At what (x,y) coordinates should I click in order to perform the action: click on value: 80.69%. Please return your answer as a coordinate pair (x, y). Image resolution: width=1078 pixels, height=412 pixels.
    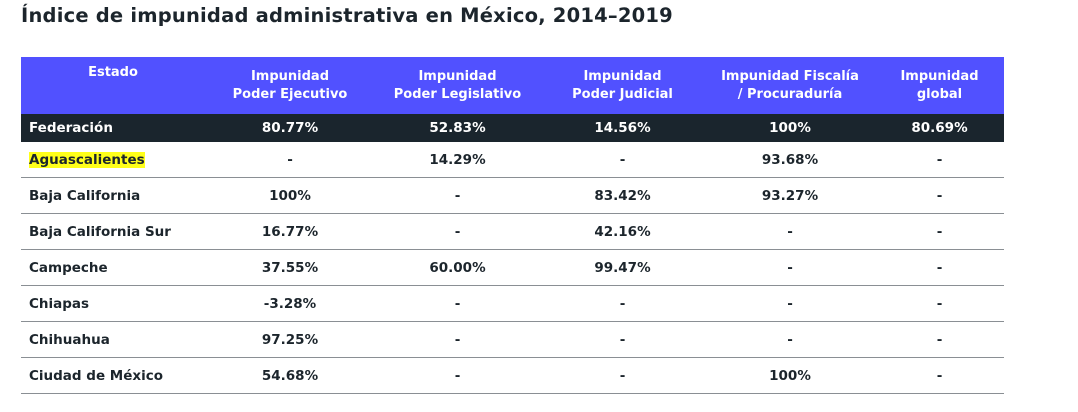
    Looking at the image, I should click on (939, 128).